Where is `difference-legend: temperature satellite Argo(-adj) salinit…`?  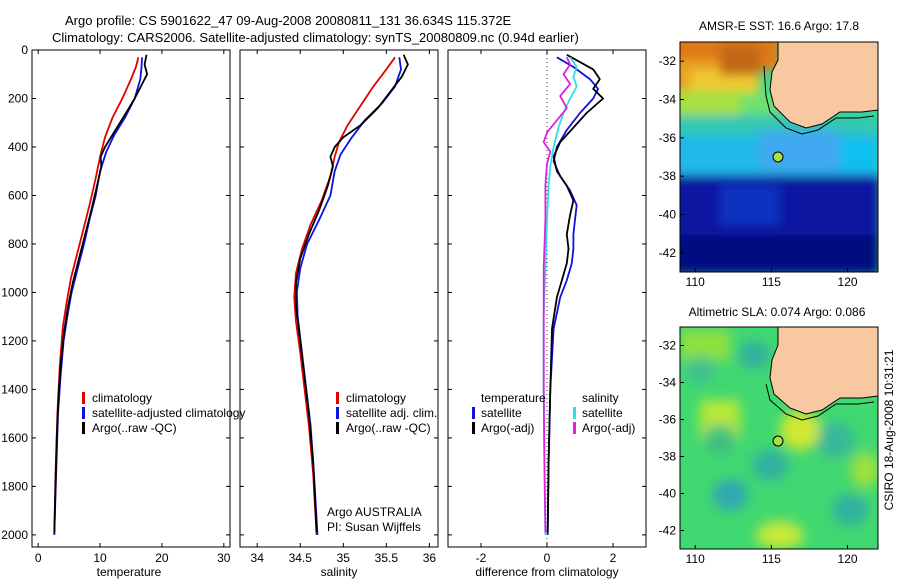 difference-legend: temperature satellite Argo(-adj) salinit… is located at coordinates (553, 413).